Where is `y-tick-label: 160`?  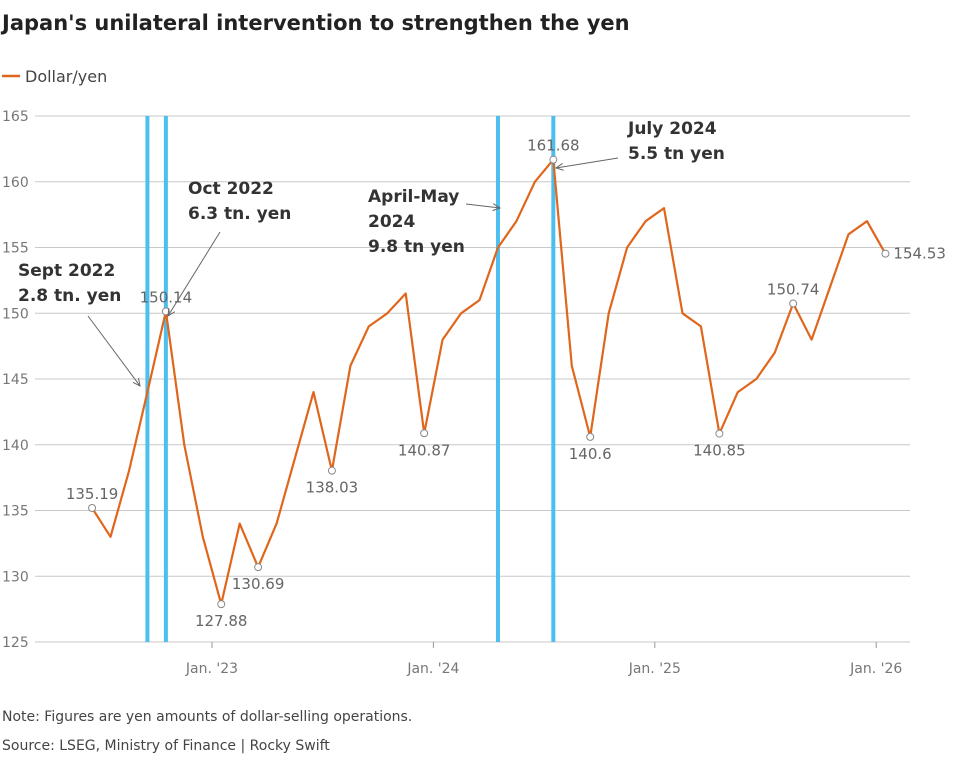
y-tick-label: 160 is located at coordinates (15, 183).